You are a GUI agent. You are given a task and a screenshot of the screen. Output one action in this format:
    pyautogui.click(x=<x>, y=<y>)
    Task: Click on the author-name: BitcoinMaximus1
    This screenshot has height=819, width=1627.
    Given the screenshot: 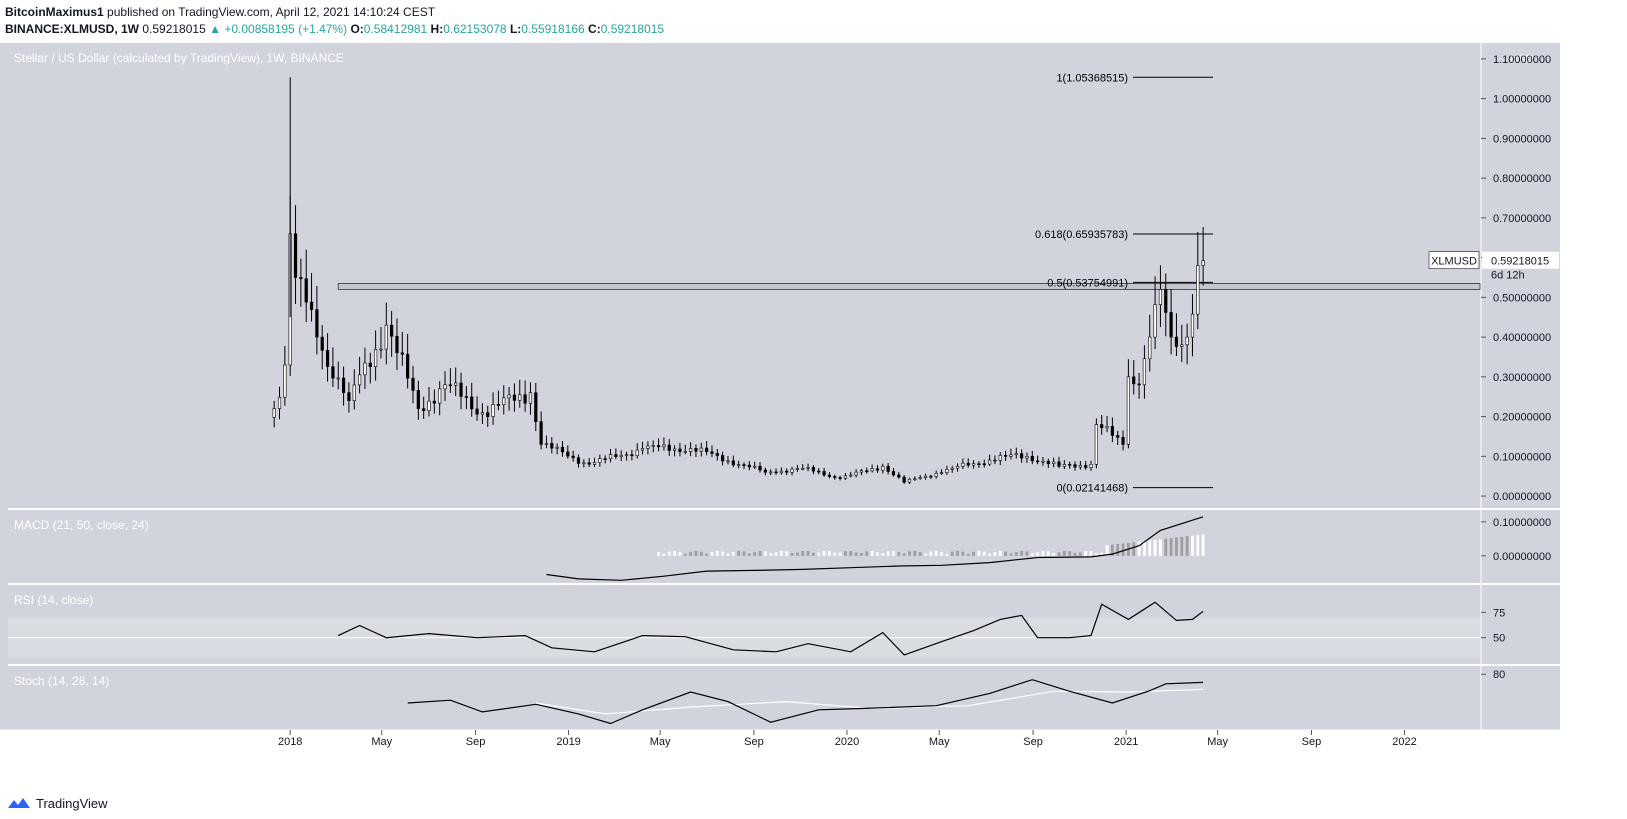 What is the action you would take?
    pyautogui.click(x=54, y=12)
    